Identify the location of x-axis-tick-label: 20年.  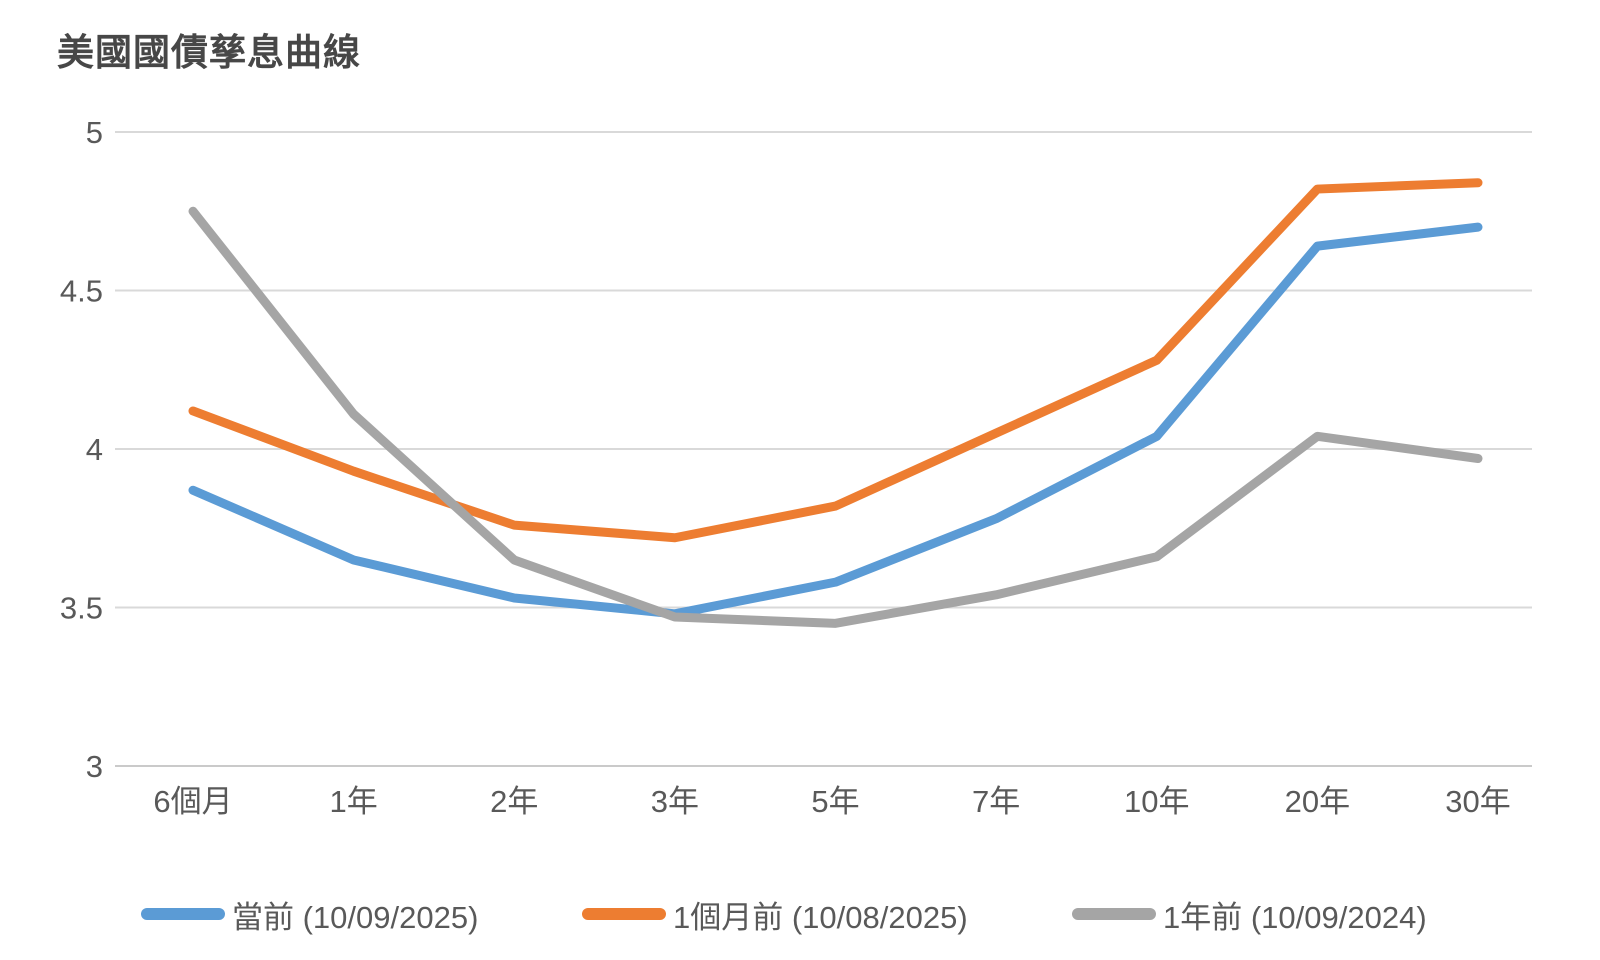
(1317, 801).